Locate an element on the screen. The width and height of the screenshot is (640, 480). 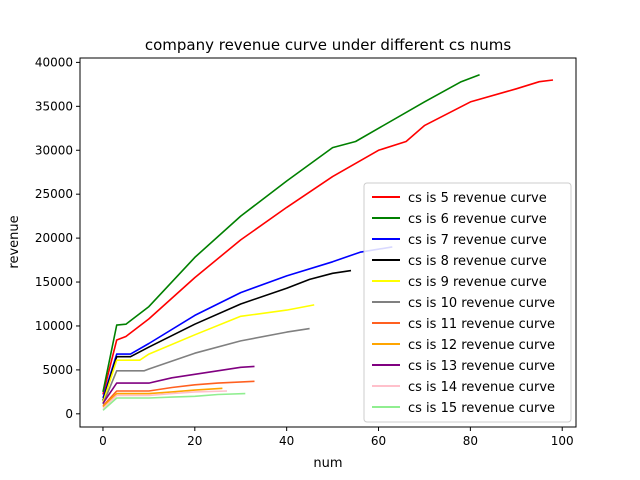
y-tick-label-5: 25000 is located at coordinates (54, 194).